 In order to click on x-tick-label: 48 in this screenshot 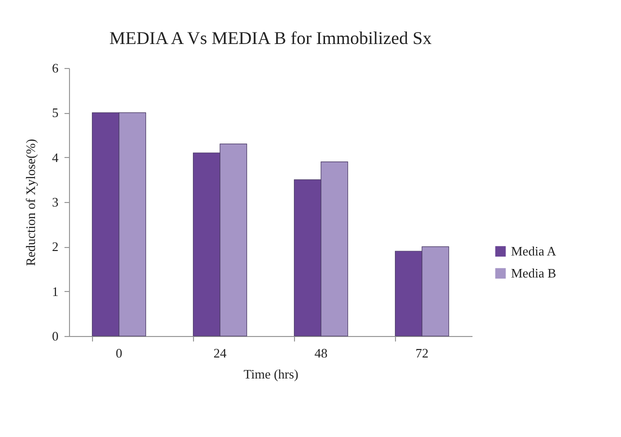, I will do `click(321, 353)`.